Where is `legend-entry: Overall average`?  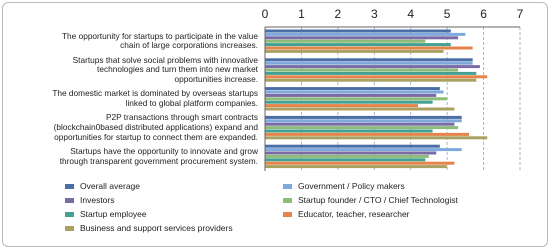
legend-entry: Overall average is located at coordinates (102, 186).